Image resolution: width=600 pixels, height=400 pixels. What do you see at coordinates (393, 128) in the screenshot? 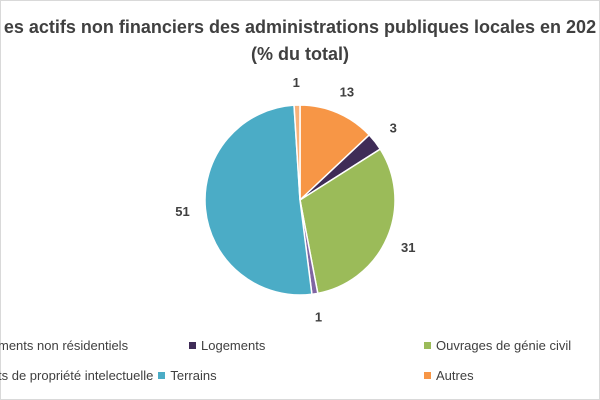
I see `data-label-1: 3` at bounding box center [393, 128].